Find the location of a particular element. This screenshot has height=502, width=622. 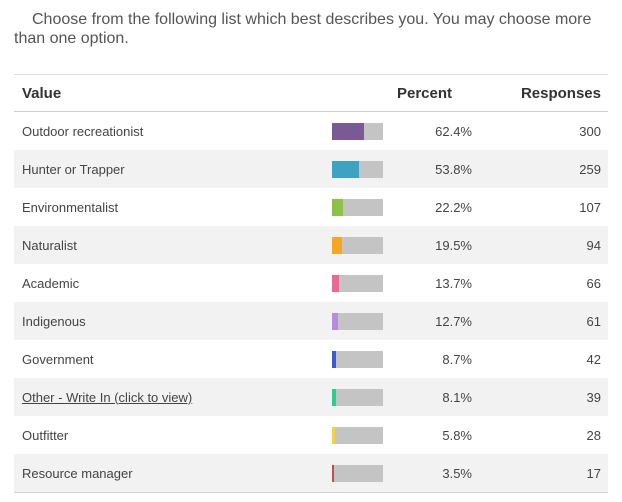

row-percent: 8.7% is located at coordinates (457, 359).